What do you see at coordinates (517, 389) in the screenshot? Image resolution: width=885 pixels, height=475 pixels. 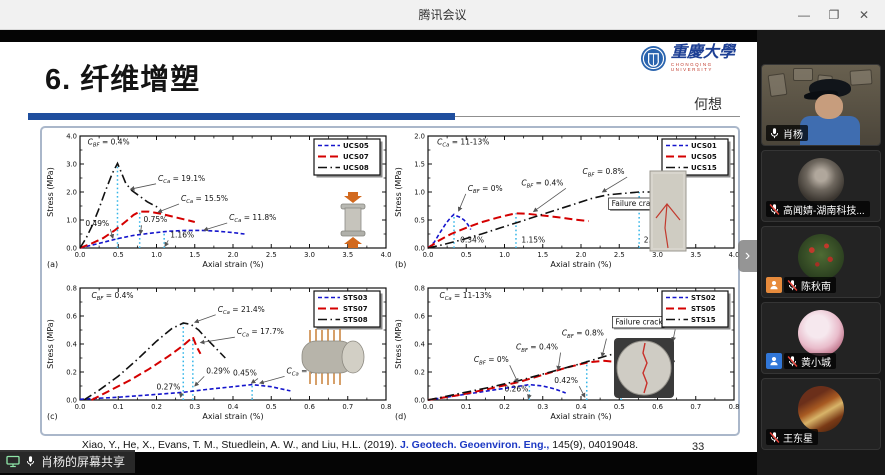 I see `svg-text: 0.26%` at bounding box center [517, 389].